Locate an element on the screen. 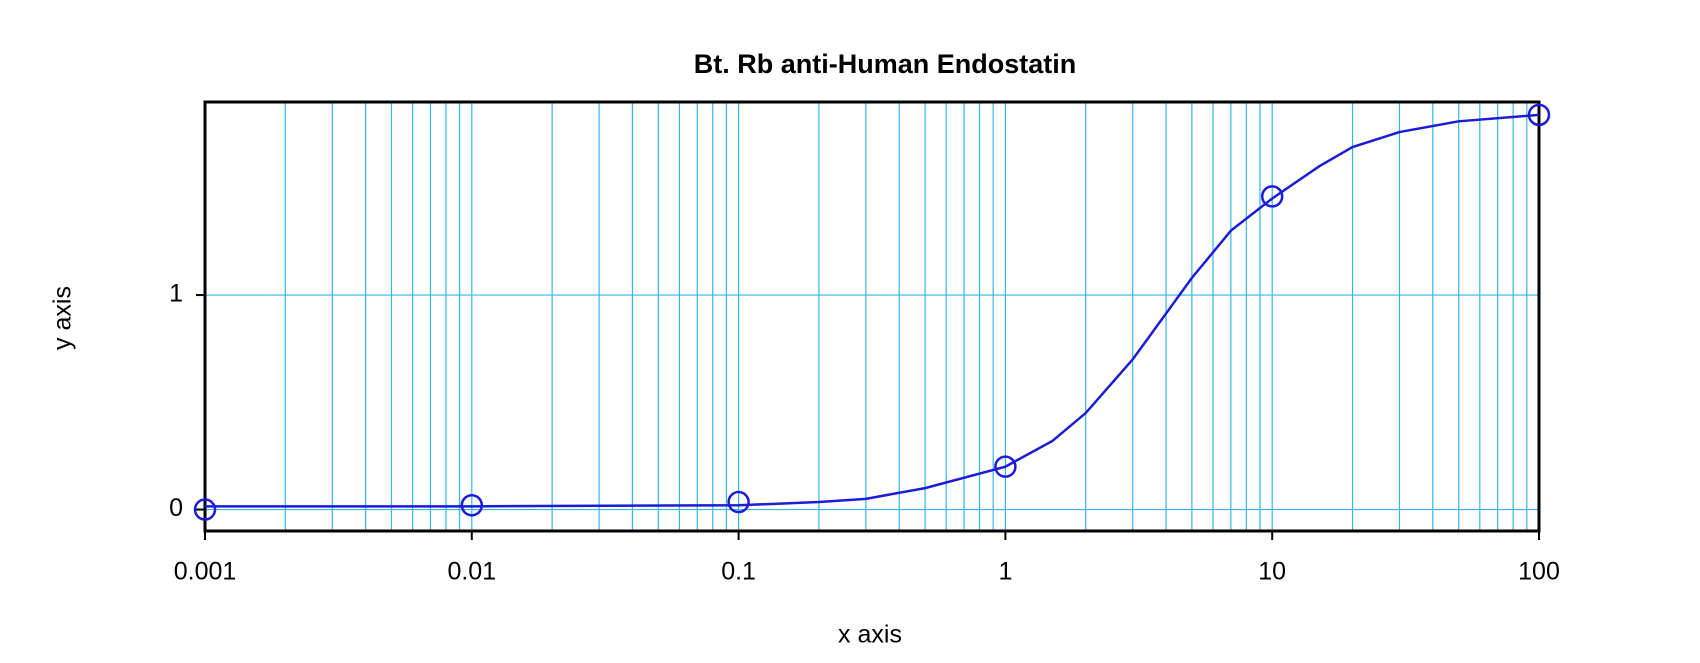  chart-title: Bt. Rb anti-Human Endostatin is located at coordinates (885, 64).